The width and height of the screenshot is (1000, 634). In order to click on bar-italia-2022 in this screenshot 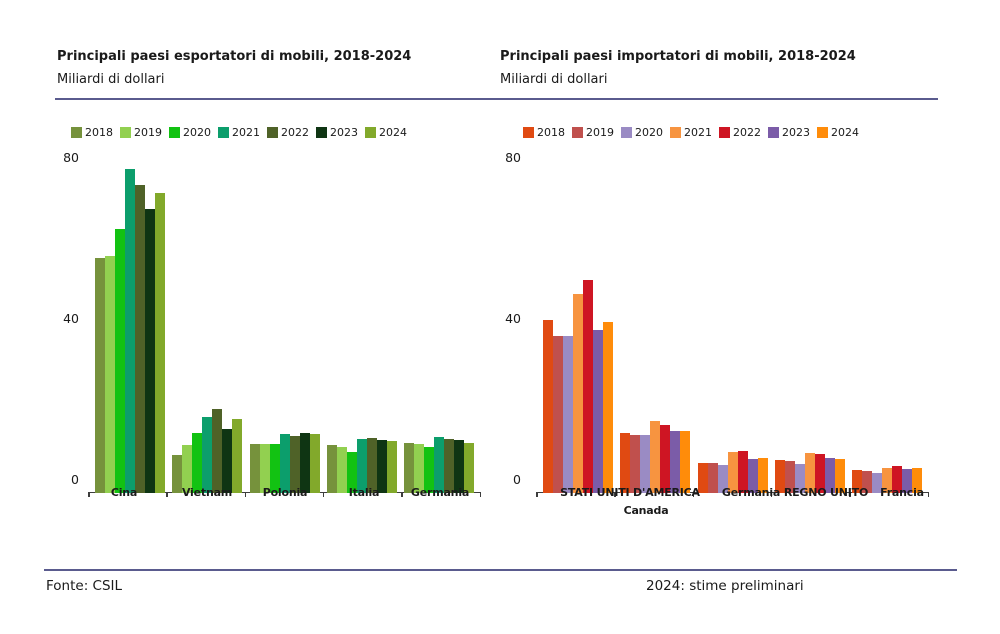, I will do `click(371, 465)`.